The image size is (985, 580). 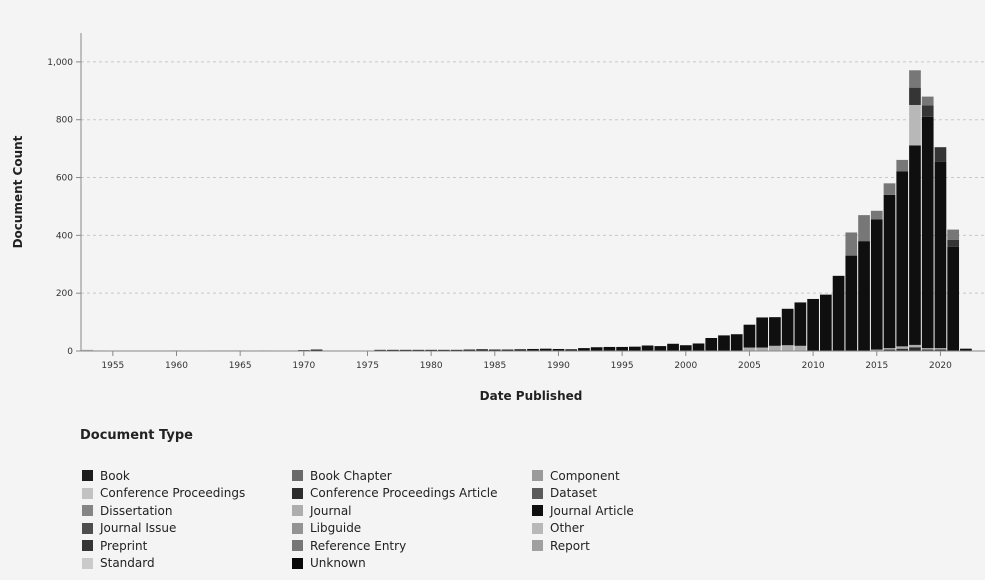 I want to click on legend-item-dataset: Dataset, so click(x=632, y=494).